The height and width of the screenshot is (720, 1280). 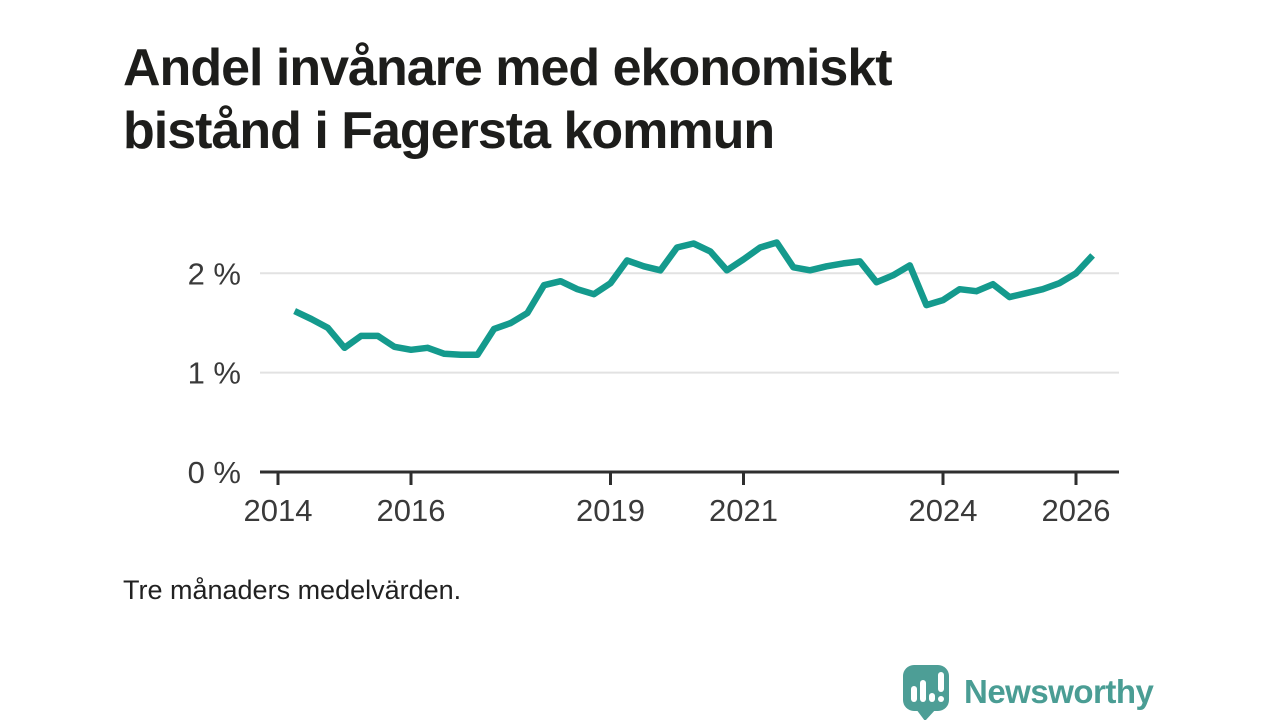 I want to click on brand-name: Newsworthy, so click(x=1059, y=691).